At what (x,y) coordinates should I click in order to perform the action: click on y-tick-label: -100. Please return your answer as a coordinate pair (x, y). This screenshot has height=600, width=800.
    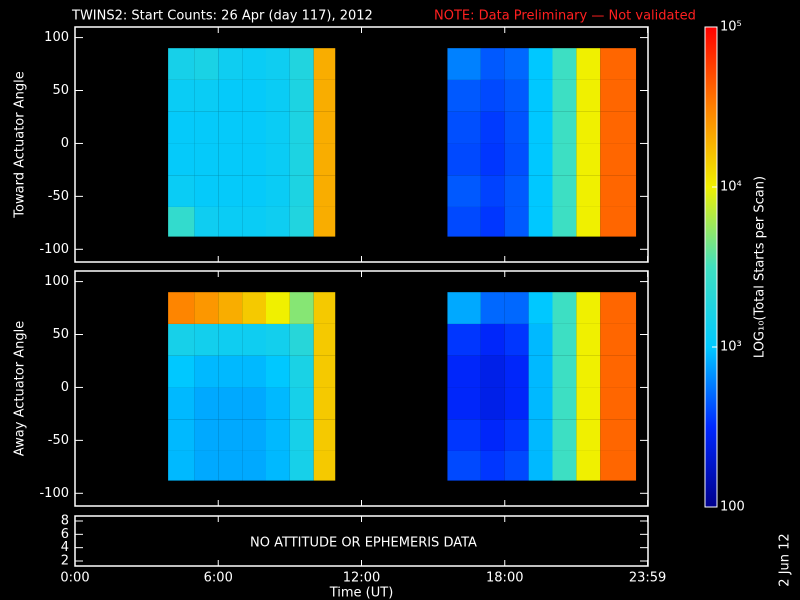
    Looking at the image, I should click on (54, 493).